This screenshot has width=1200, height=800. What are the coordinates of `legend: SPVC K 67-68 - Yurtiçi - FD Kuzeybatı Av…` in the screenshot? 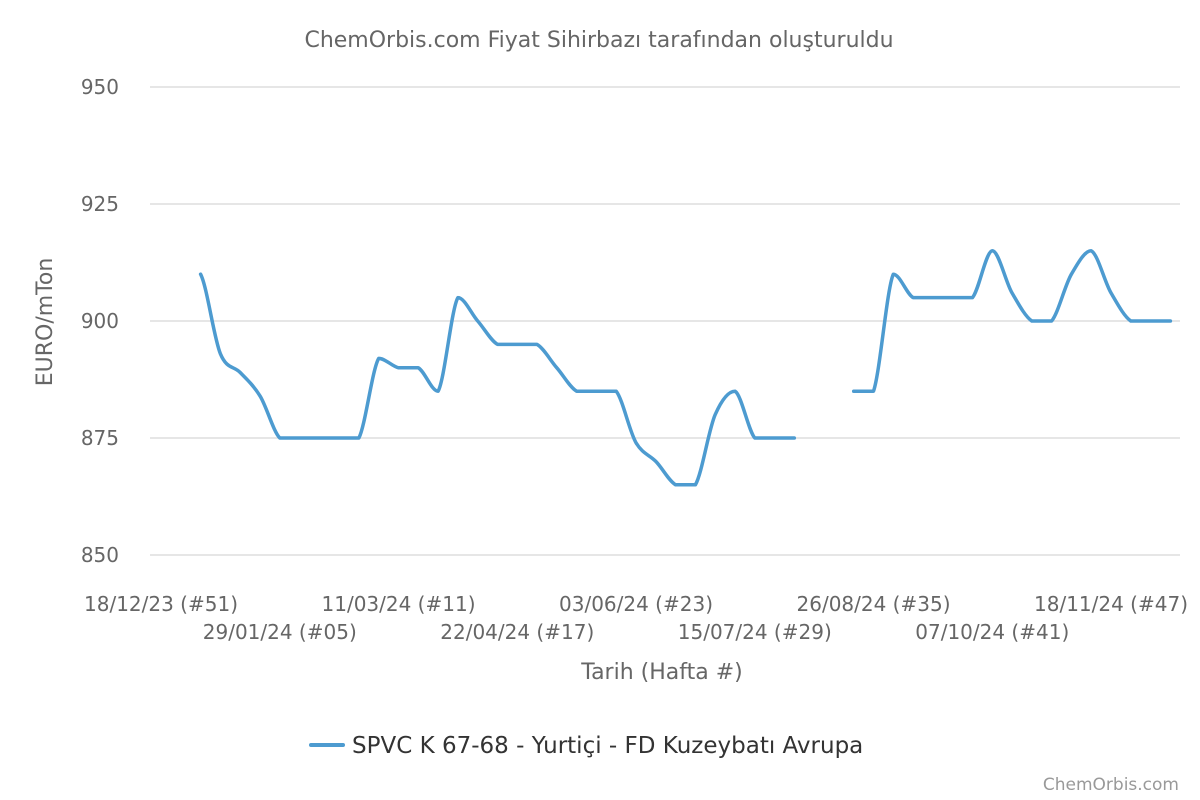 It's located at (586, 746).